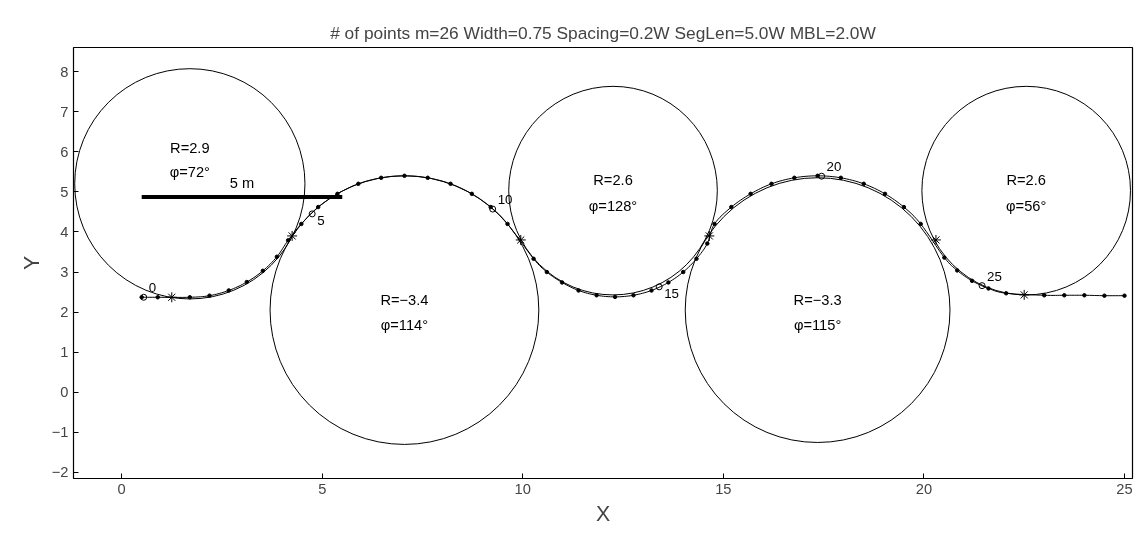  Describe the element at coordinates (322, 488) in the screenshot. I see `x-tick-label: 5` at that location.